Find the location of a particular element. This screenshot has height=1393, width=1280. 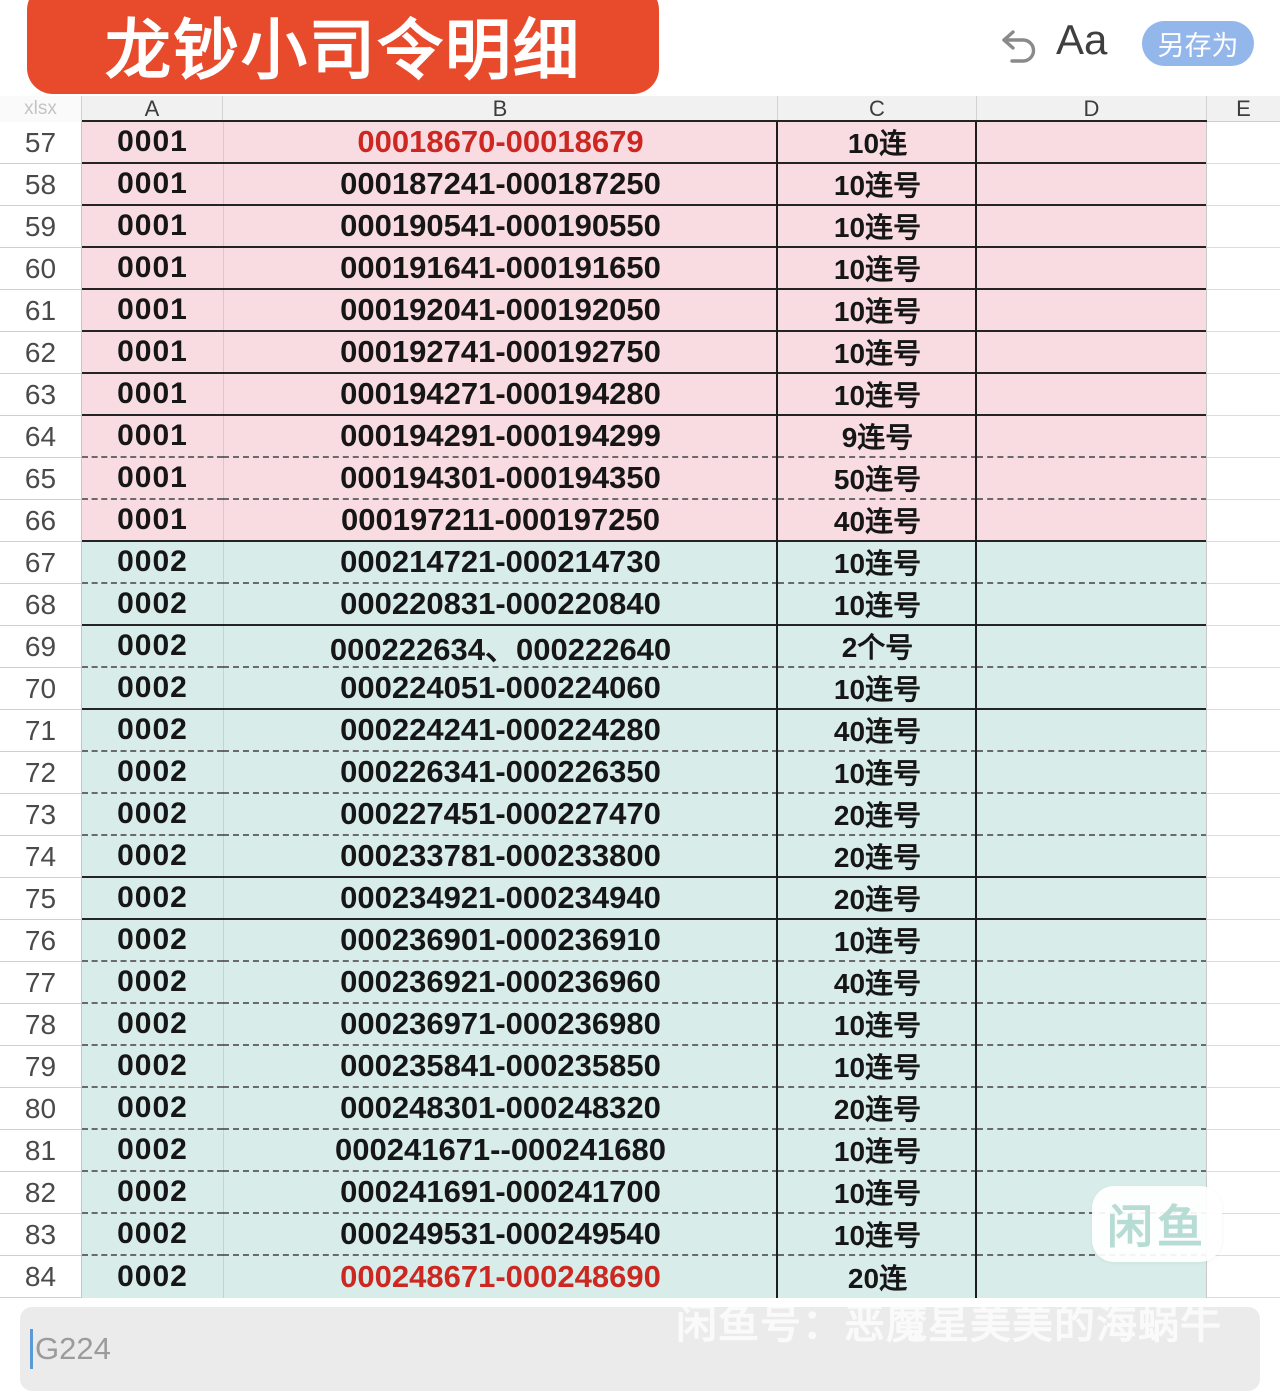

cell-b: 000190541-000190550 is located at coordinates (500, 227).